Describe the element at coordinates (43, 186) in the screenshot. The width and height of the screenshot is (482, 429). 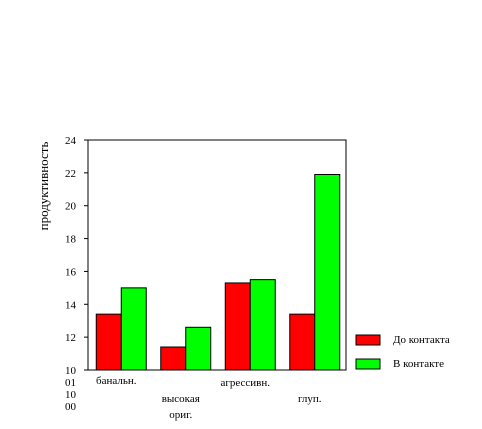
I see `y-axis-label: продуктивность` at that location.